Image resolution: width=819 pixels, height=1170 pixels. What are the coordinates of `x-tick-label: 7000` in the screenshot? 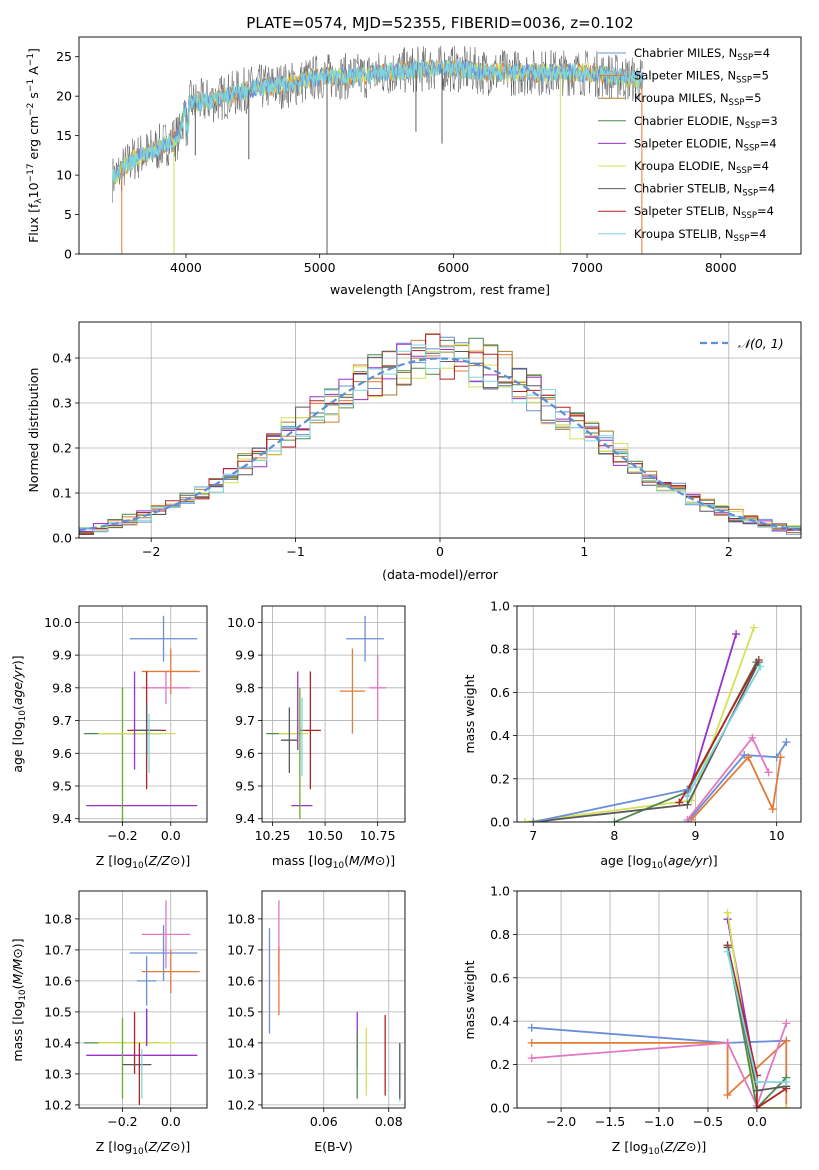 It's located at (587, 267).